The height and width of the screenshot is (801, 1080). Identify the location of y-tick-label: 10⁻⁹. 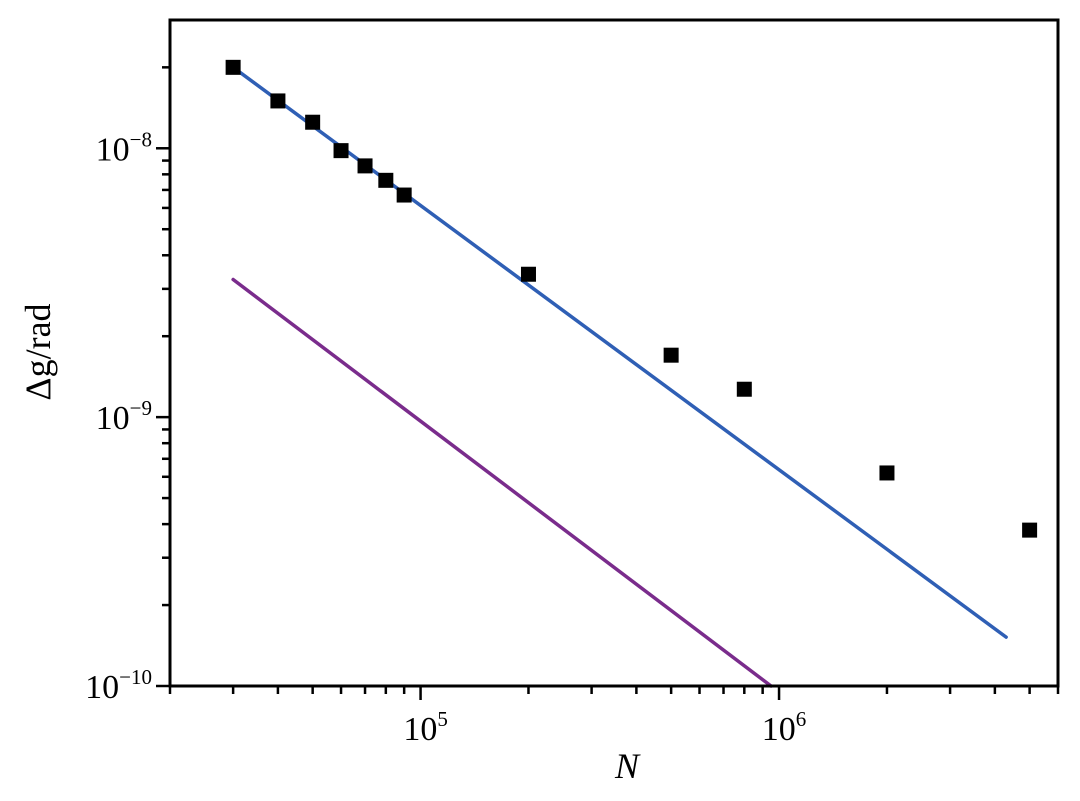
(124, 416).